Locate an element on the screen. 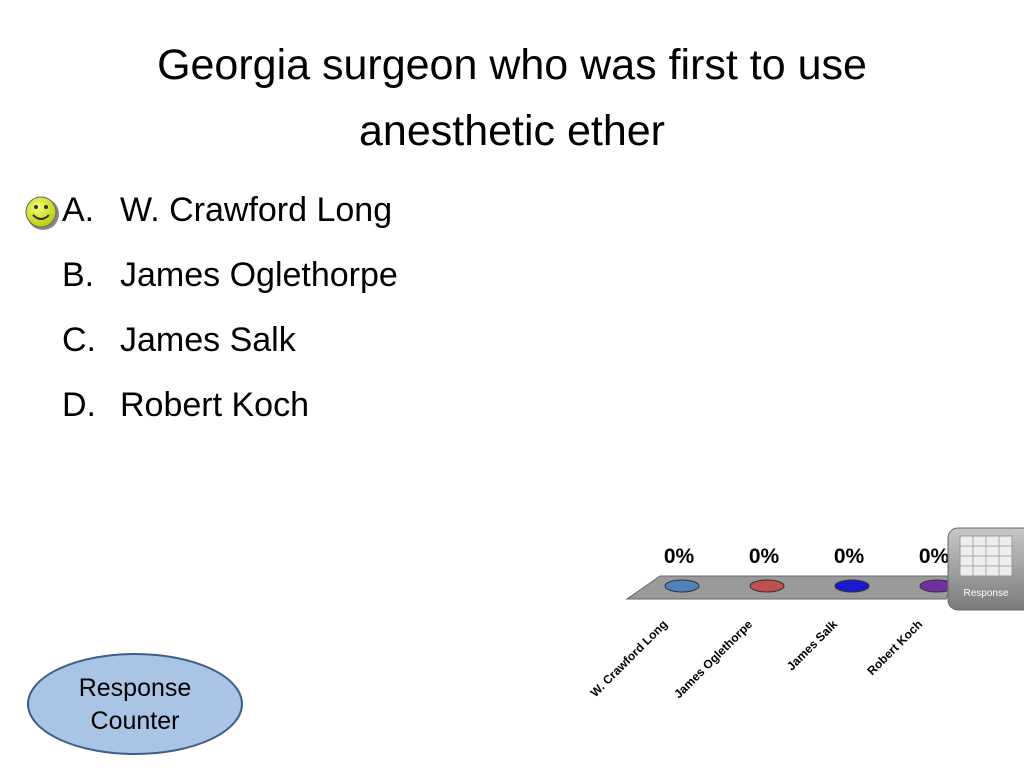 The width and height of the screenshot is (1024, 768). option-text: Robert Koch is located at coordinates (214, 405).